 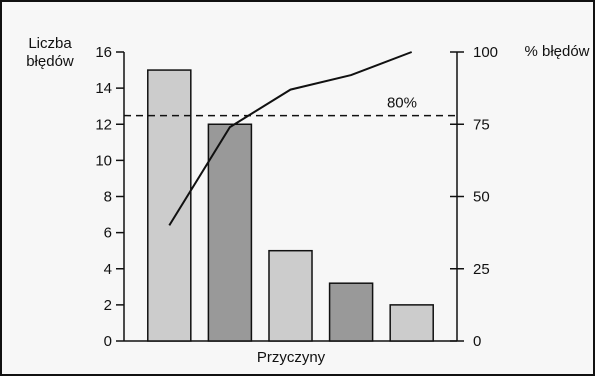 I want to click on y-left-tick-label: 16, so click(x=103, y=52).